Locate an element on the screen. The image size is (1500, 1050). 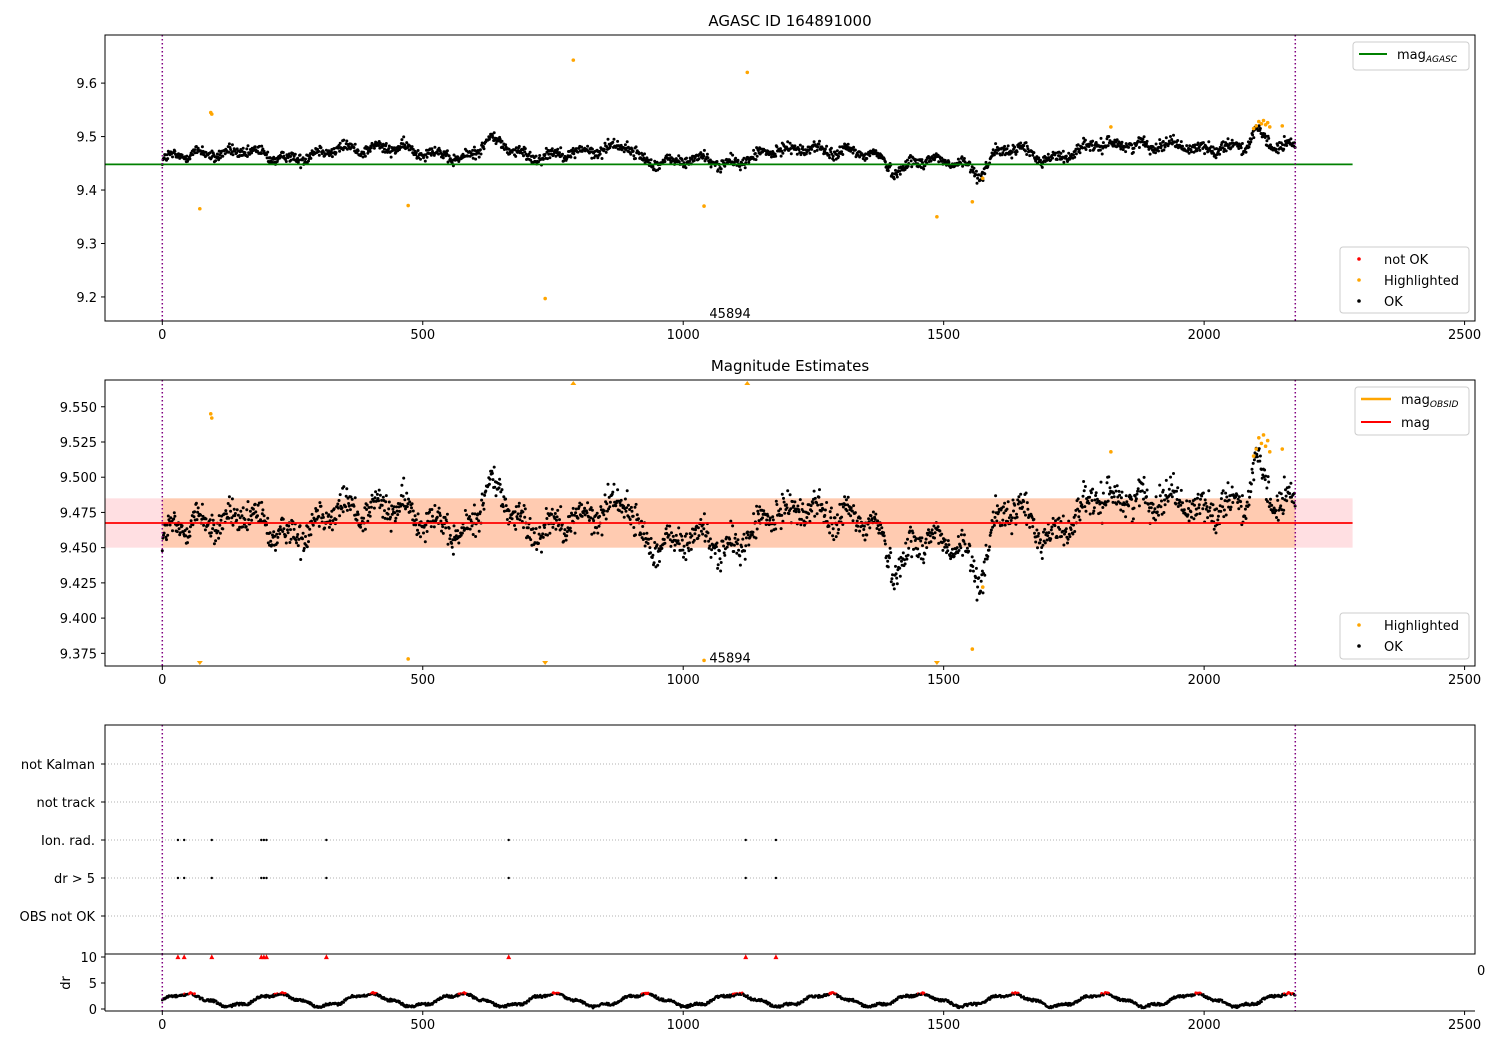
agasc-xtick-label-3: 1500 is located at coordinates (943, 335).